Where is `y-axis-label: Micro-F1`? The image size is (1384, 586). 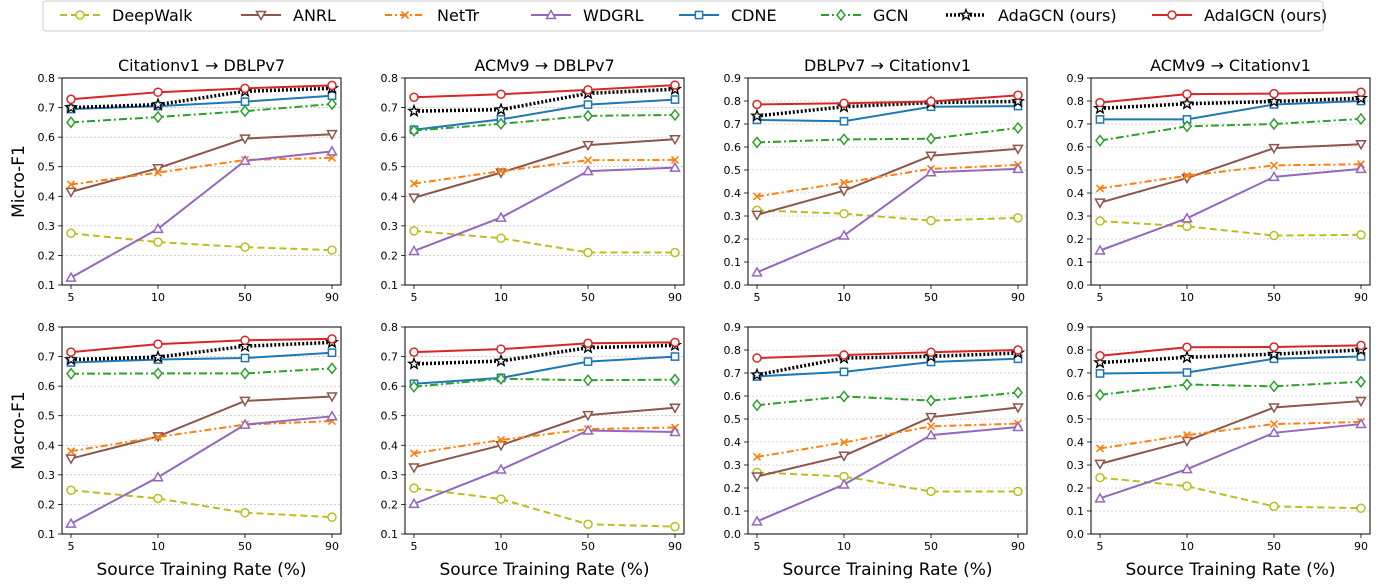
y-axis-label: Micro-F1 is located at coordinates (19, 181).